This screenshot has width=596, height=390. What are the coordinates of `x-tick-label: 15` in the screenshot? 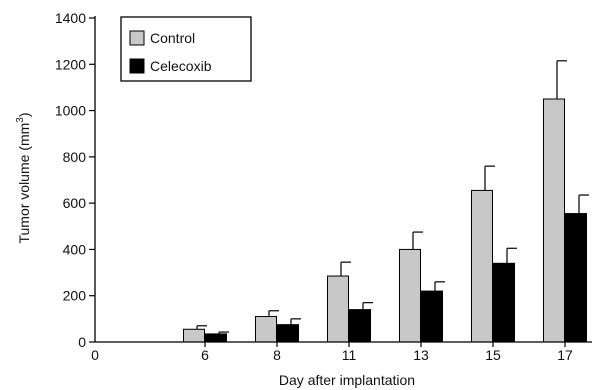 It's located at (493, 355).